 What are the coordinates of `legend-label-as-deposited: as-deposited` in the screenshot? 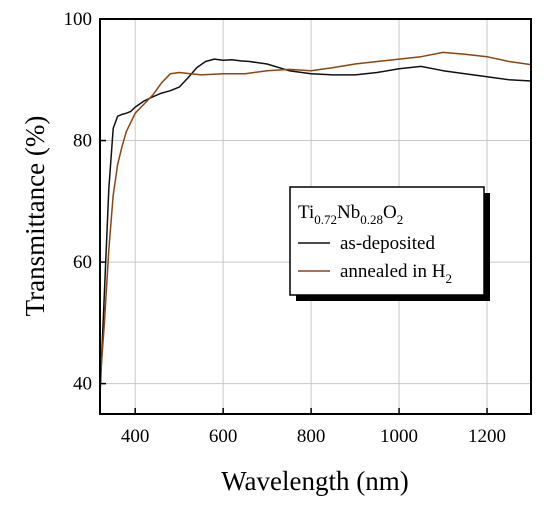 It's located at (387, 243).